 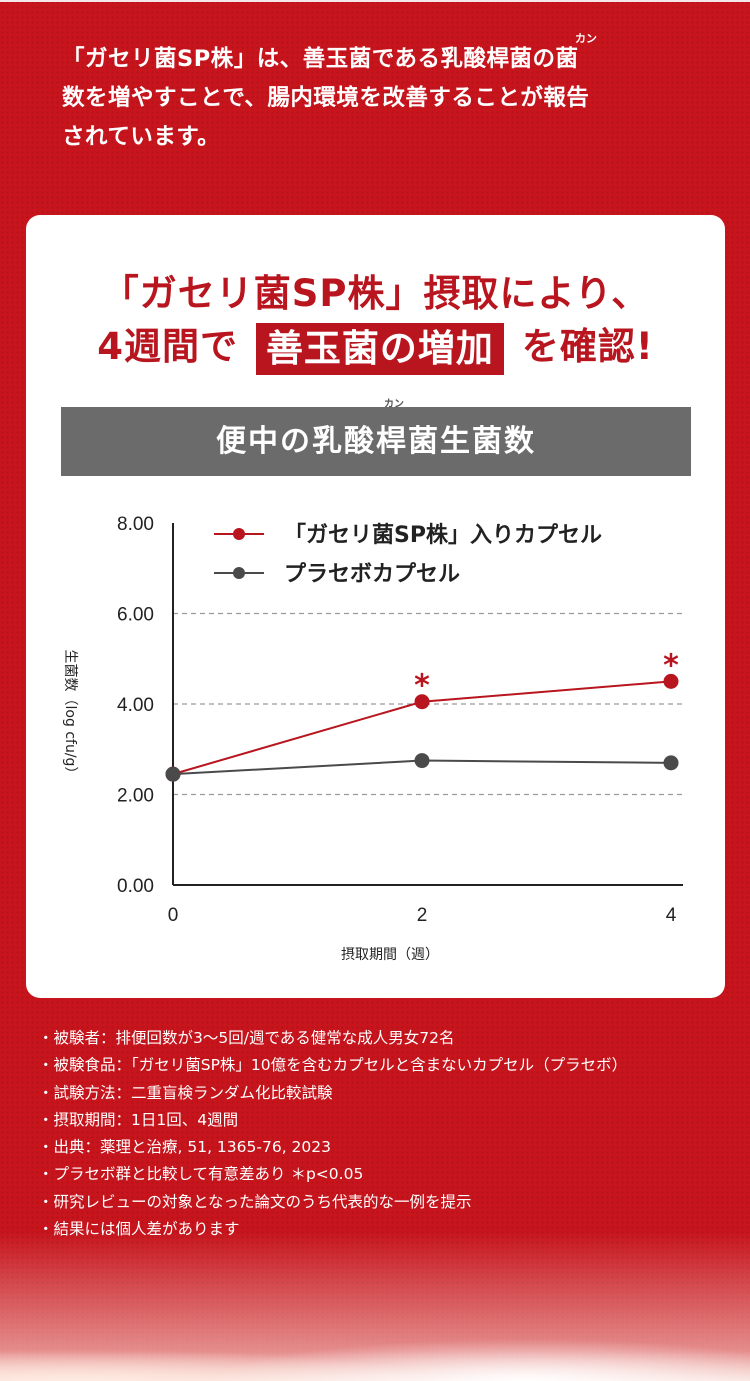 I want to click on footnote-item: ・プラセボ群と比較して有意差あり ＊p<0.05, so click(x=201, y=1174).